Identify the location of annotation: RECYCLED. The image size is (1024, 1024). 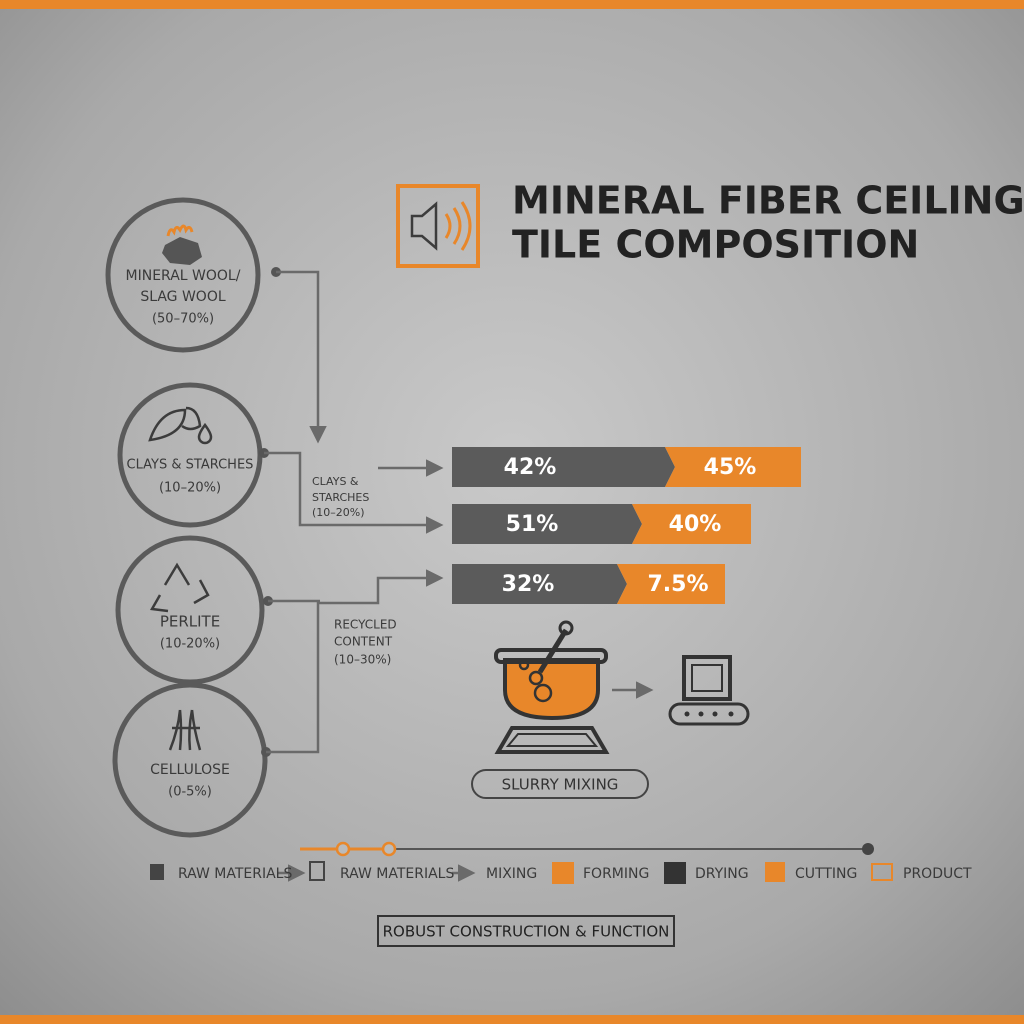
(365, 625).